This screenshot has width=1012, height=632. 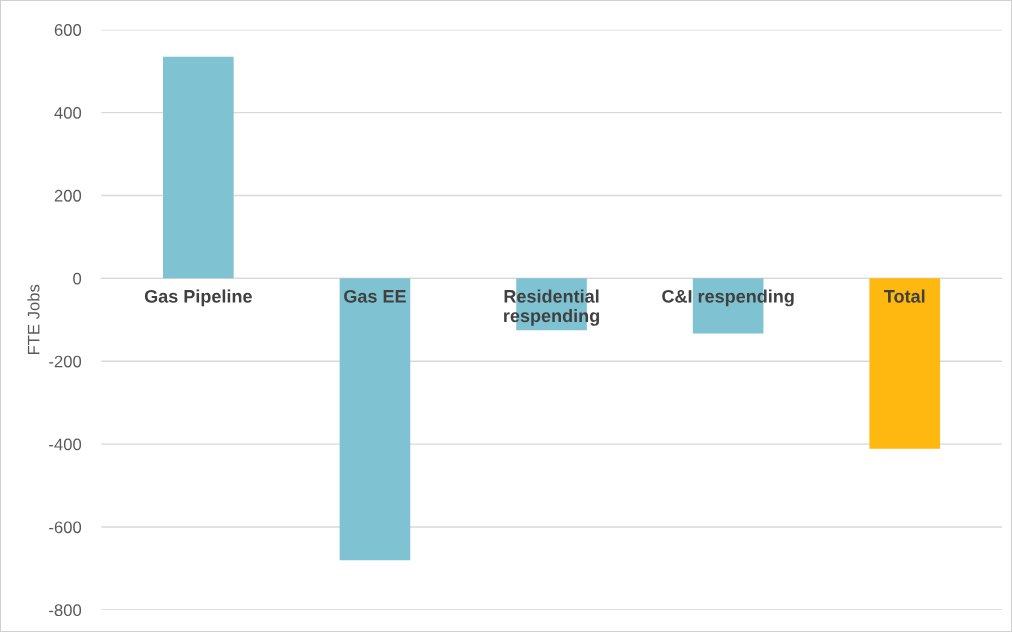 What do you see at coordinates (65, 527) in the screenshot?
I see `y-tick-label: -600` at bounding box center [65, 527].